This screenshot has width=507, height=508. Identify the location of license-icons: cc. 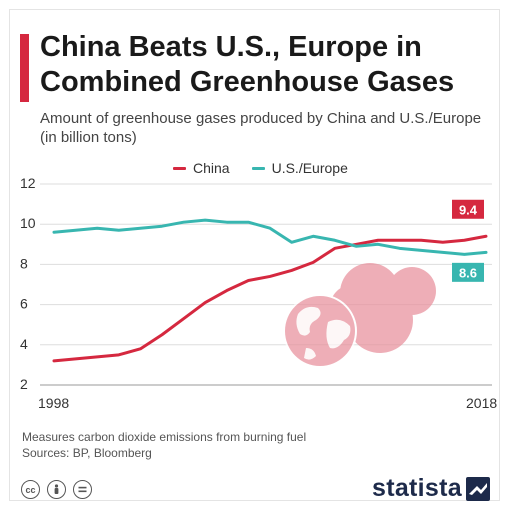
(60, 489).